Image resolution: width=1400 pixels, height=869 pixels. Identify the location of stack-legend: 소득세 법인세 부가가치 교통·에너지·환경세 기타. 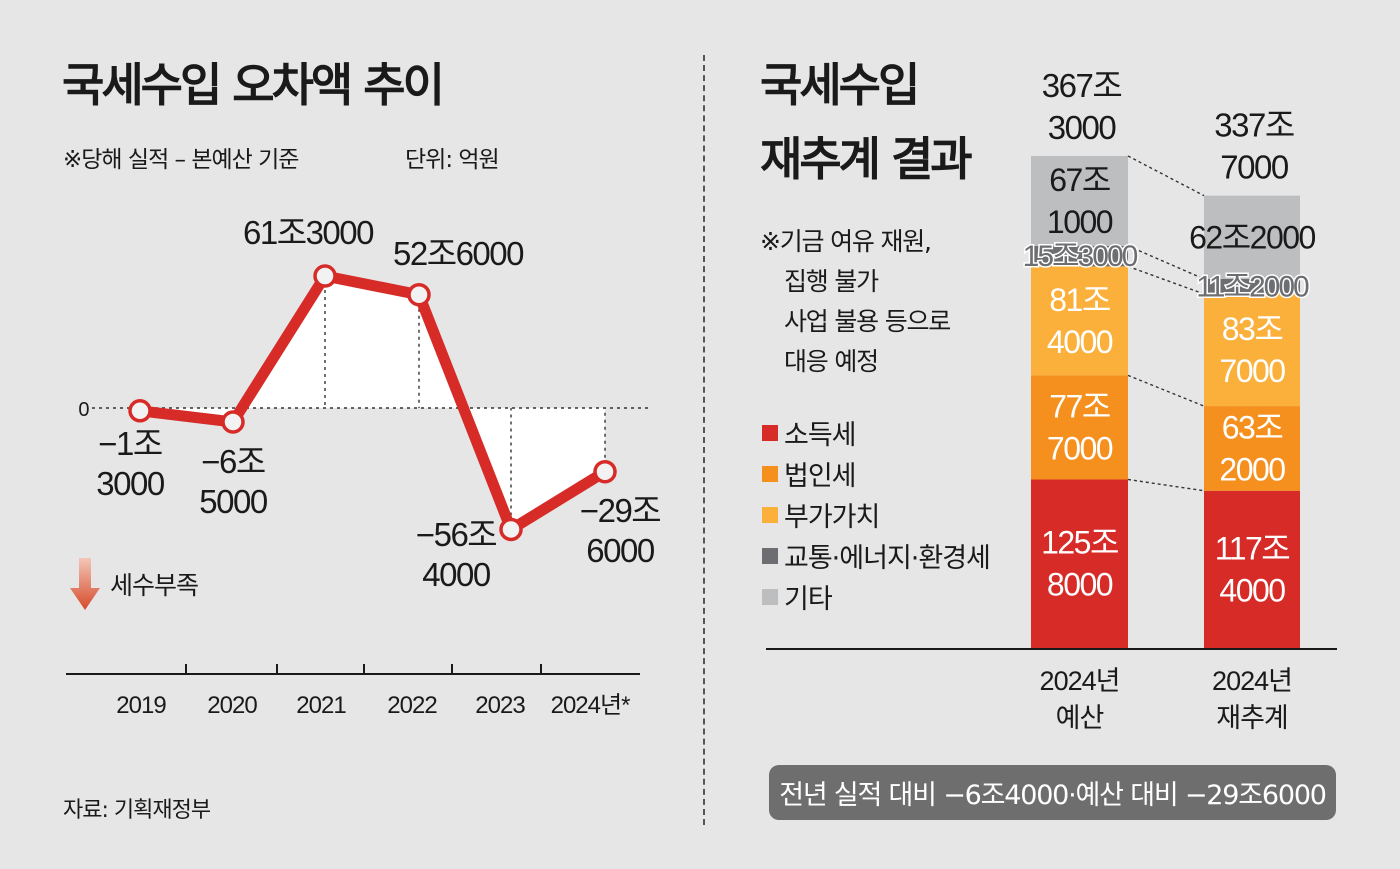
(876, 514).